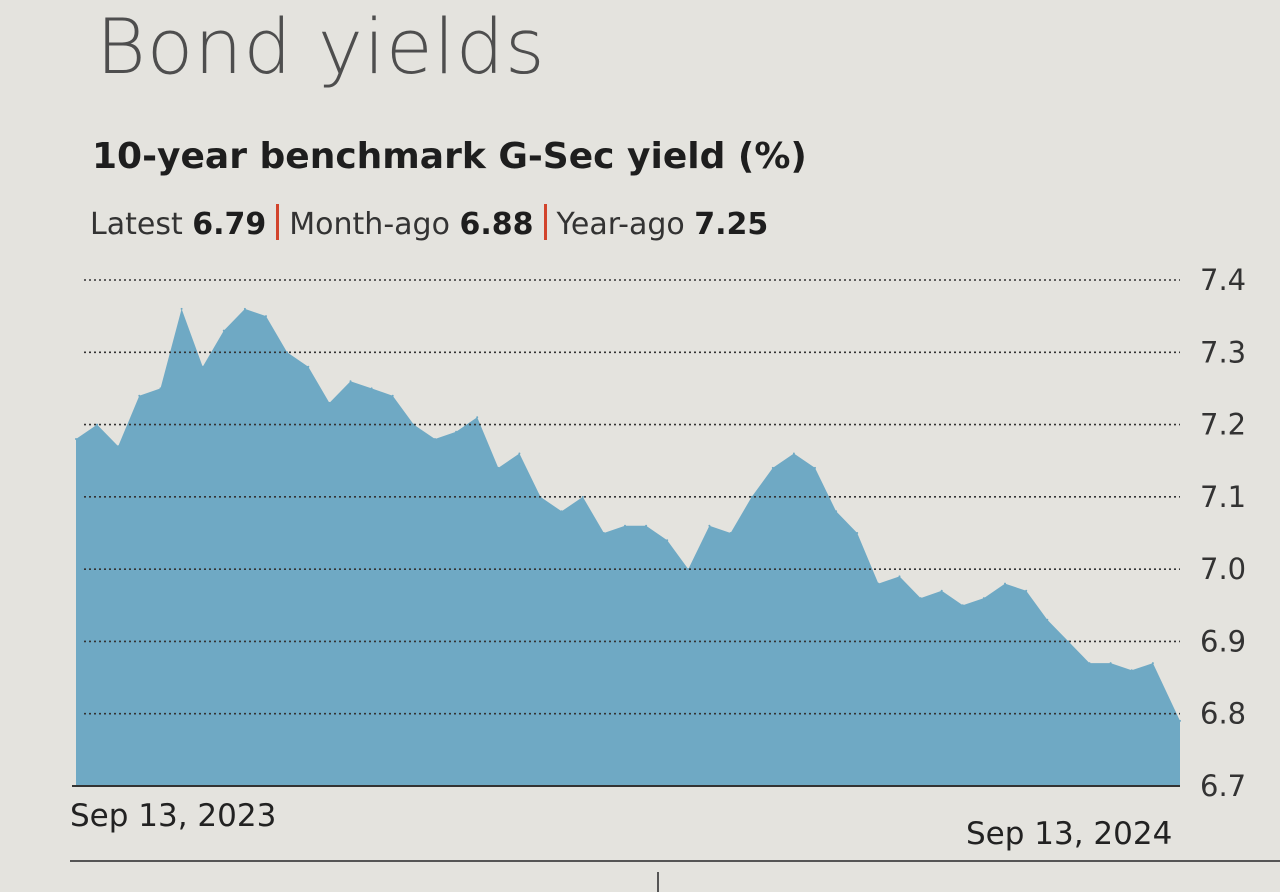  Describe the element at coordinates (1223, 714) in the screenshot. I see `y-tick-label: 6.8` at that location.